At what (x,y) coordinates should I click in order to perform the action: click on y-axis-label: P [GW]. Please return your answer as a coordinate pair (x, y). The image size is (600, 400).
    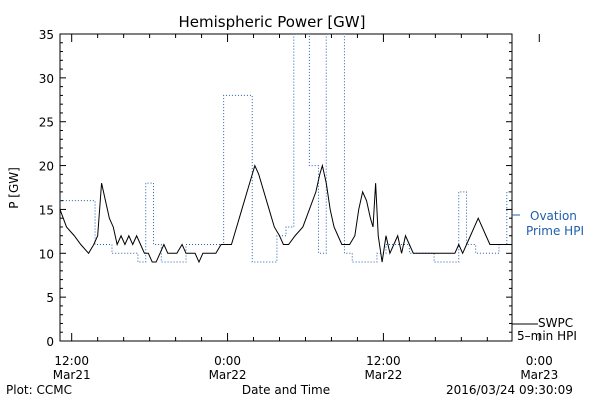
    Looking at the image, I should click on (14, 188).